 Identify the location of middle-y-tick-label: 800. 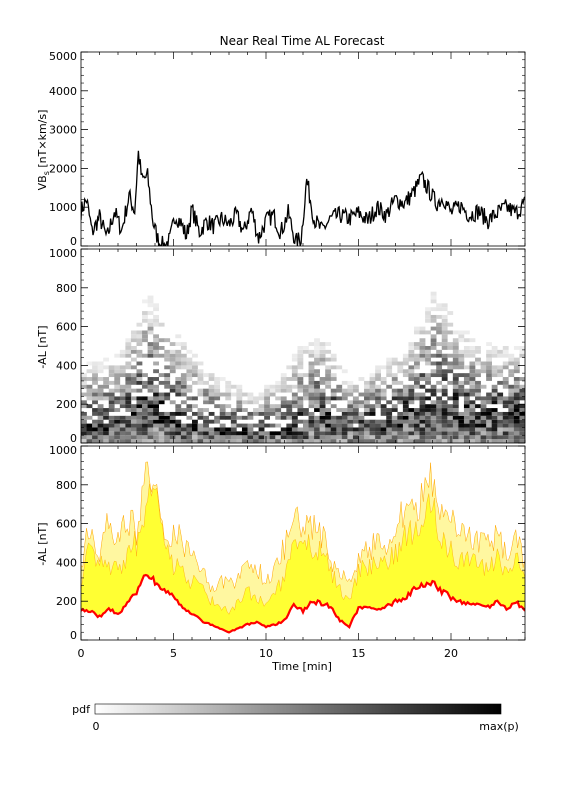
(66, 288).